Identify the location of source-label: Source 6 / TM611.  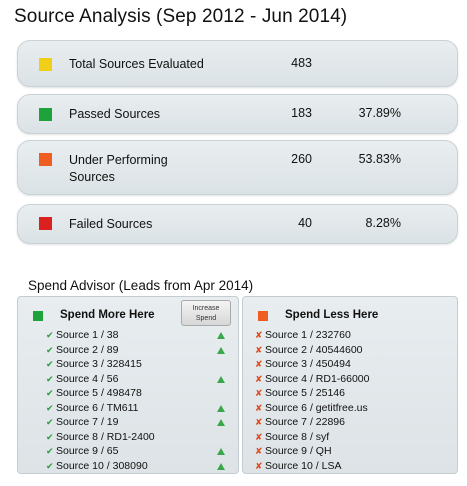
(97, 407).